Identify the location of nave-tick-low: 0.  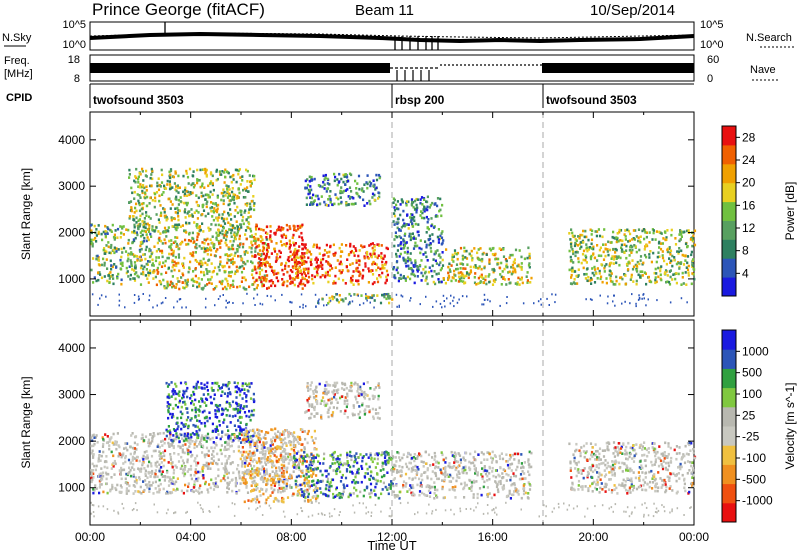
(710, 79).